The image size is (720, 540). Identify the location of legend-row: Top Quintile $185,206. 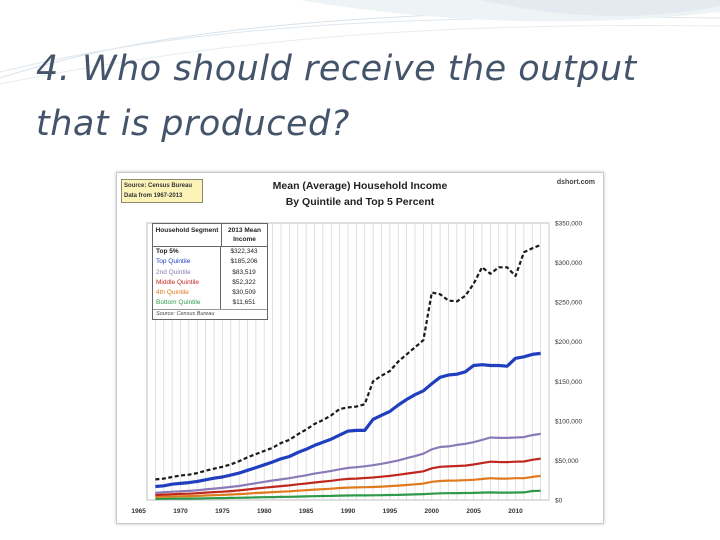
(210, 262).